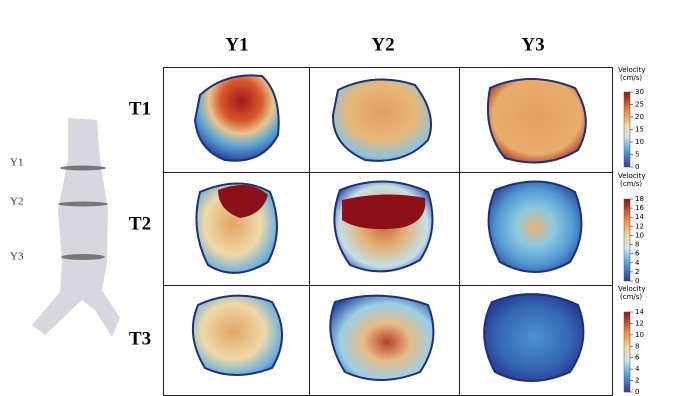 The height and width of the screenshot is (396, 689). Describe the element at coordinates (639, 92) in the screenshot. I see `colorbar-tick-label: 30` at that location.